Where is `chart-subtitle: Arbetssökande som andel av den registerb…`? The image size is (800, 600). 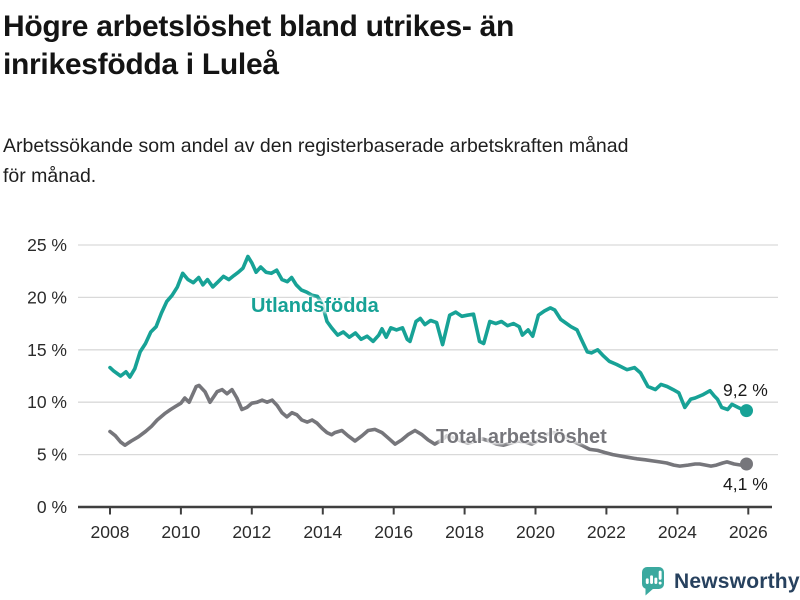 chart-subtitle: Arbetssökande som andel av den registerb… is located at coordinates (315, 161).